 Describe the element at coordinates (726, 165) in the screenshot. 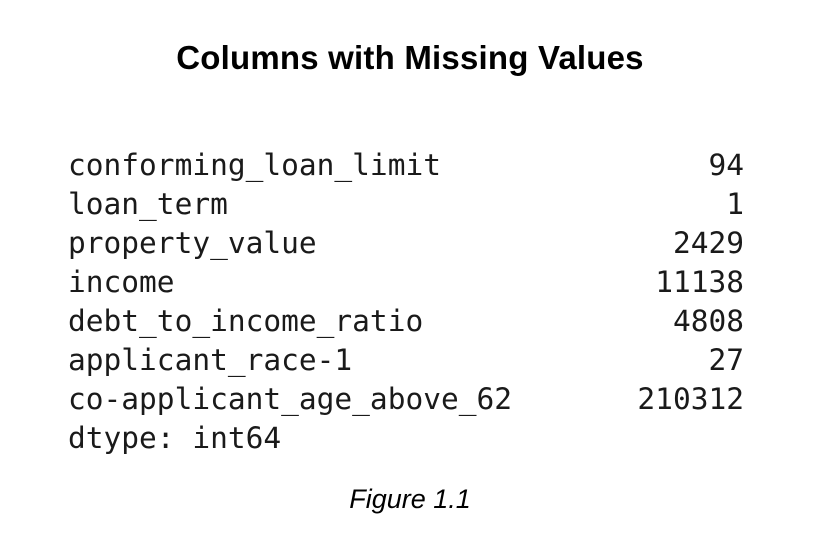

I see `missing-count: 94` at that location.